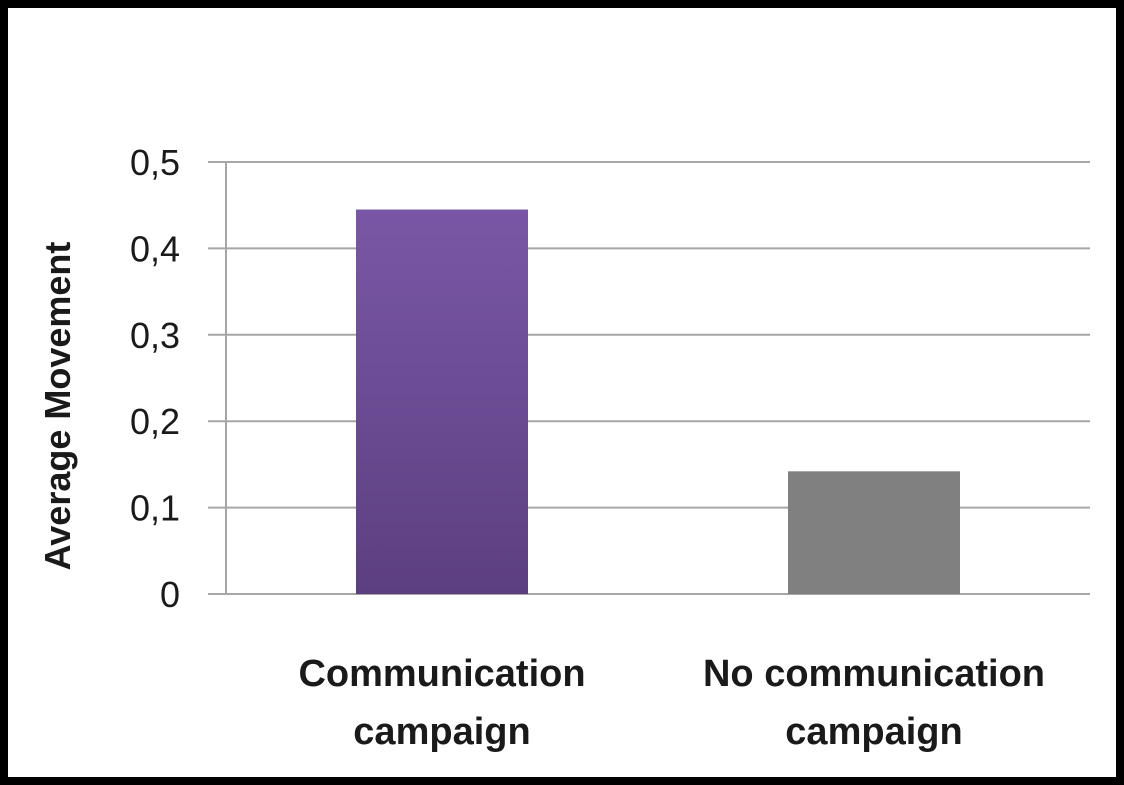 Image resolution: width=1124 pixels, height=785 pixels. What do you see at coordinates (155, 508) in the screenshot?
I see `y-tick-label: 0,1` at bounding box center [155, 508].